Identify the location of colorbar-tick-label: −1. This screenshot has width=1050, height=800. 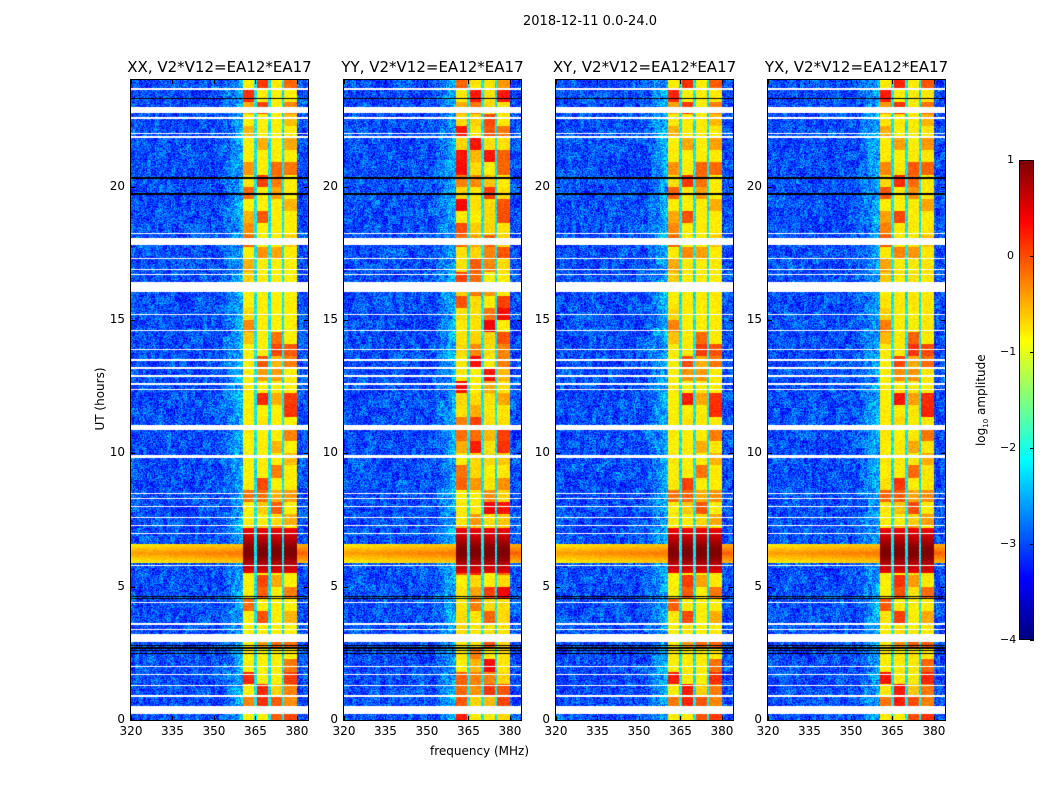
(1008, 351).